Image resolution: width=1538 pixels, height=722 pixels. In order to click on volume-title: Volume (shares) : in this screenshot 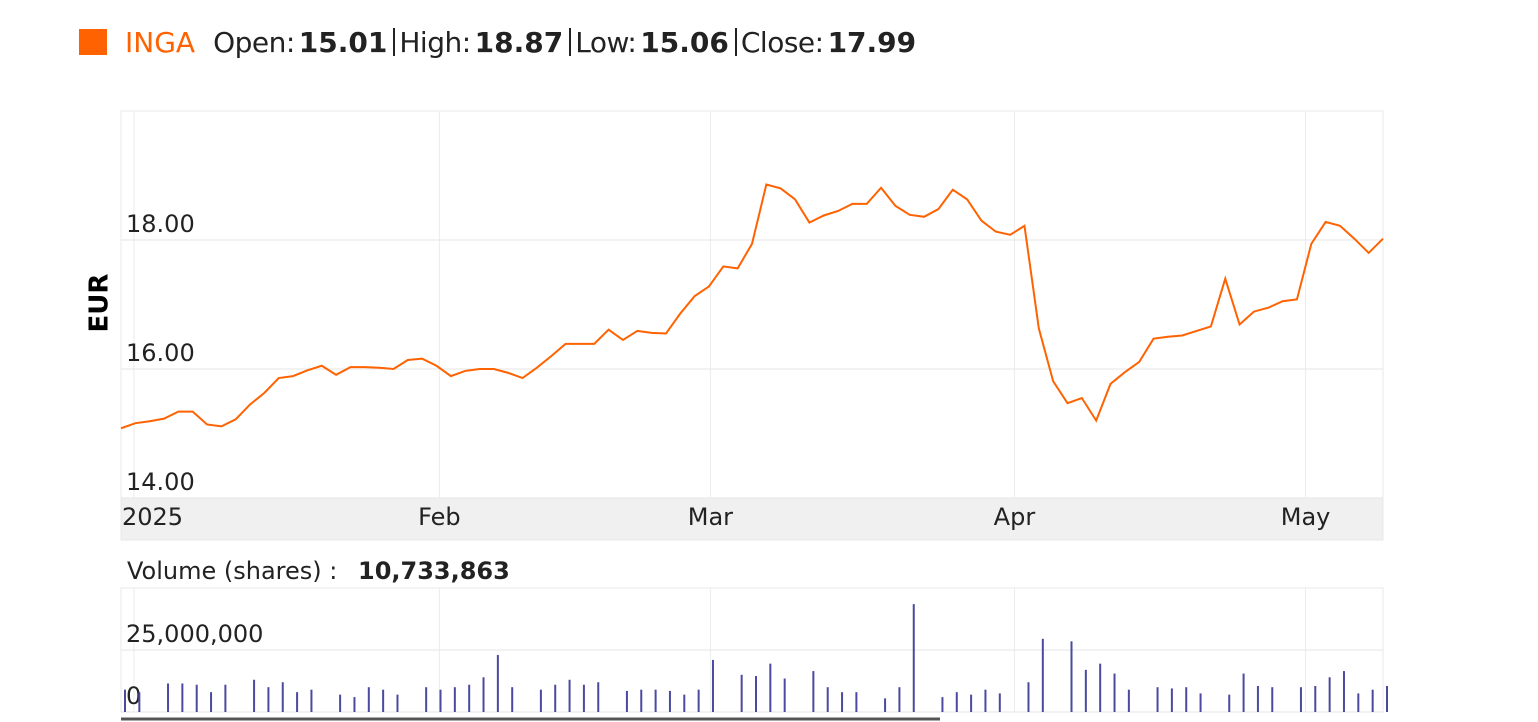, I will do `click(232, 571)`.